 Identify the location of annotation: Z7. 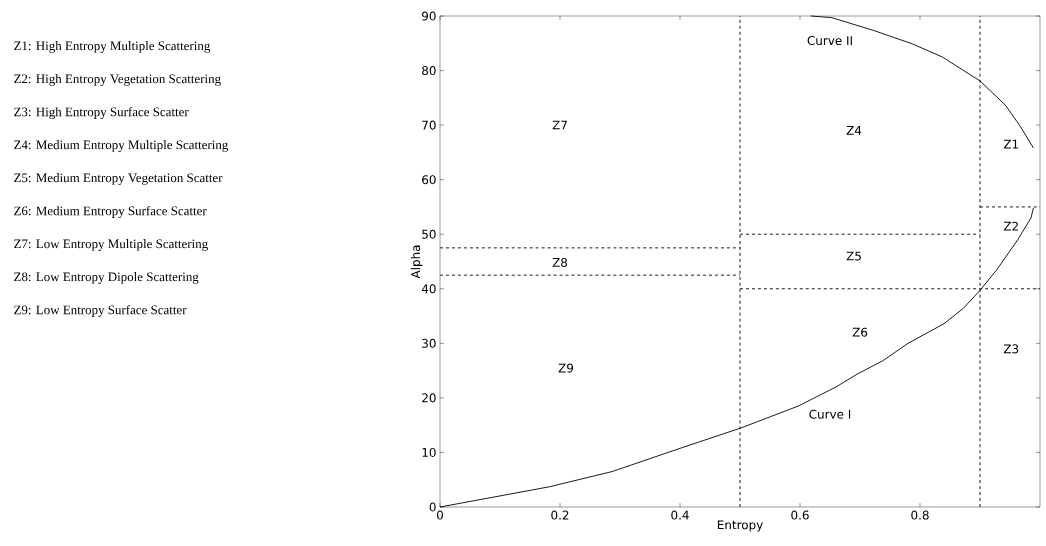
(559, 125).